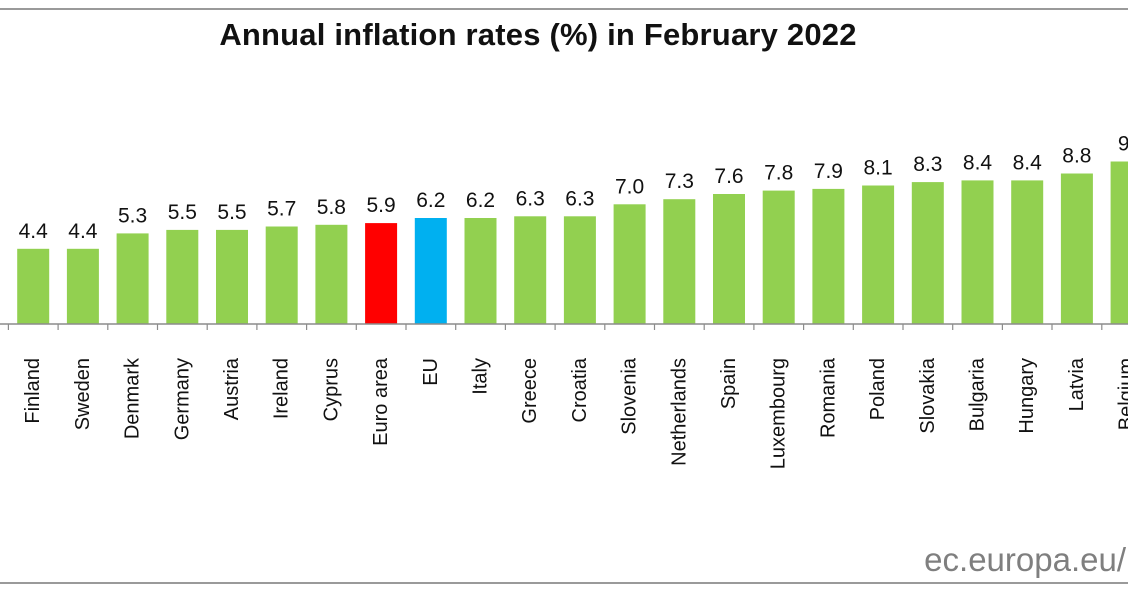  Describe the element at coordinates (977, 252) in the screenshot. I see `bar-bulgaria` at that location.